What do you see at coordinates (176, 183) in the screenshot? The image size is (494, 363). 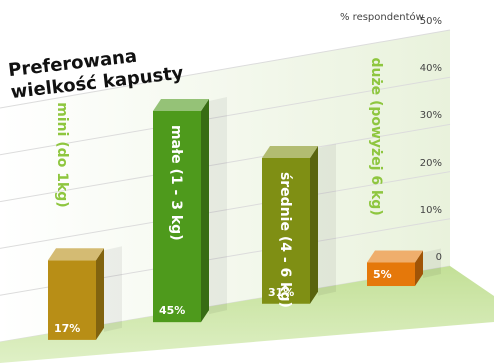 I see `category-label: małe (1 - 3 kg)` at bounding box center [176, 183].